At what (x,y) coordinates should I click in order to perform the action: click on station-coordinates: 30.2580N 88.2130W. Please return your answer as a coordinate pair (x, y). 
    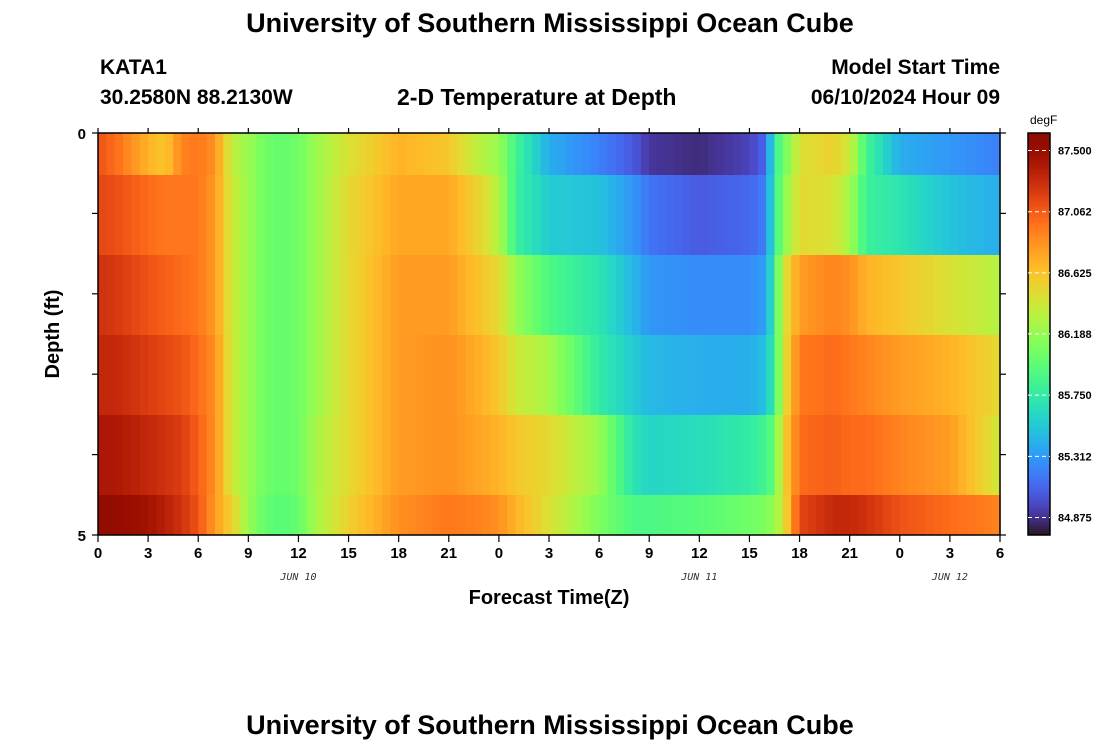
    Looking at the image, I should click on (196, 97).